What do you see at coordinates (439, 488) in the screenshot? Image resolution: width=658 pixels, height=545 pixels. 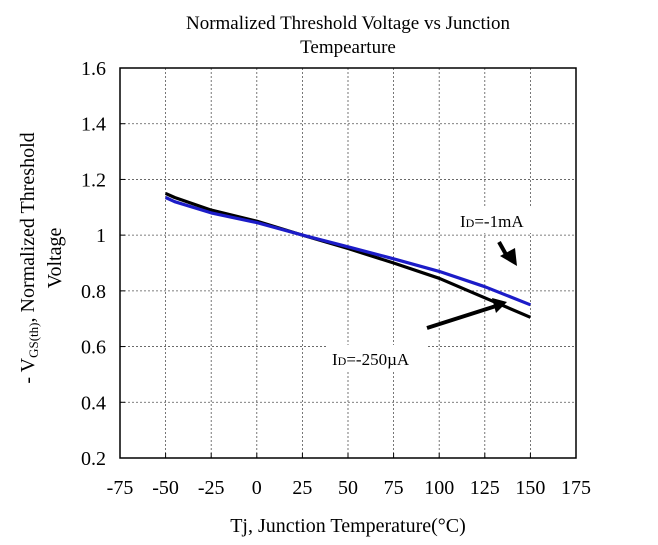 I see `x-tick-label: 100` at bounding box center [439, 488].